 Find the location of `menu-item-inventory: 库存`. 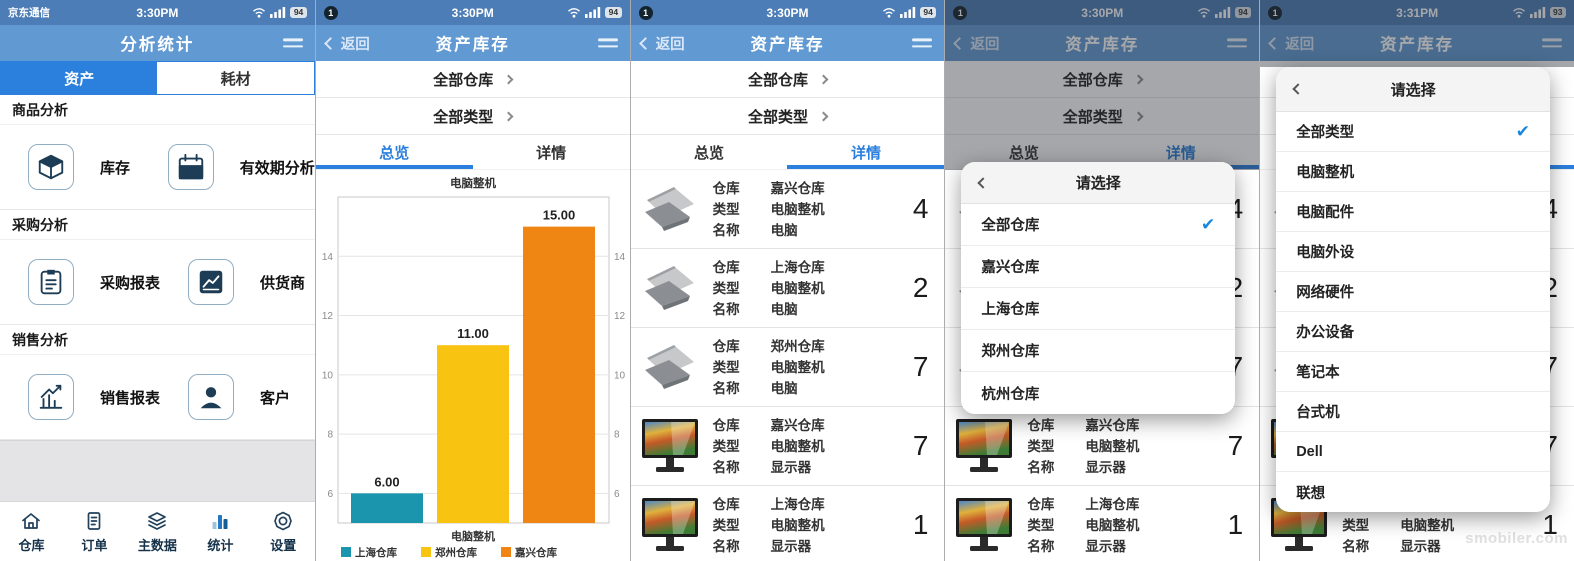

menu-item-inventory: 库存 is located at coordinates (70, 167).